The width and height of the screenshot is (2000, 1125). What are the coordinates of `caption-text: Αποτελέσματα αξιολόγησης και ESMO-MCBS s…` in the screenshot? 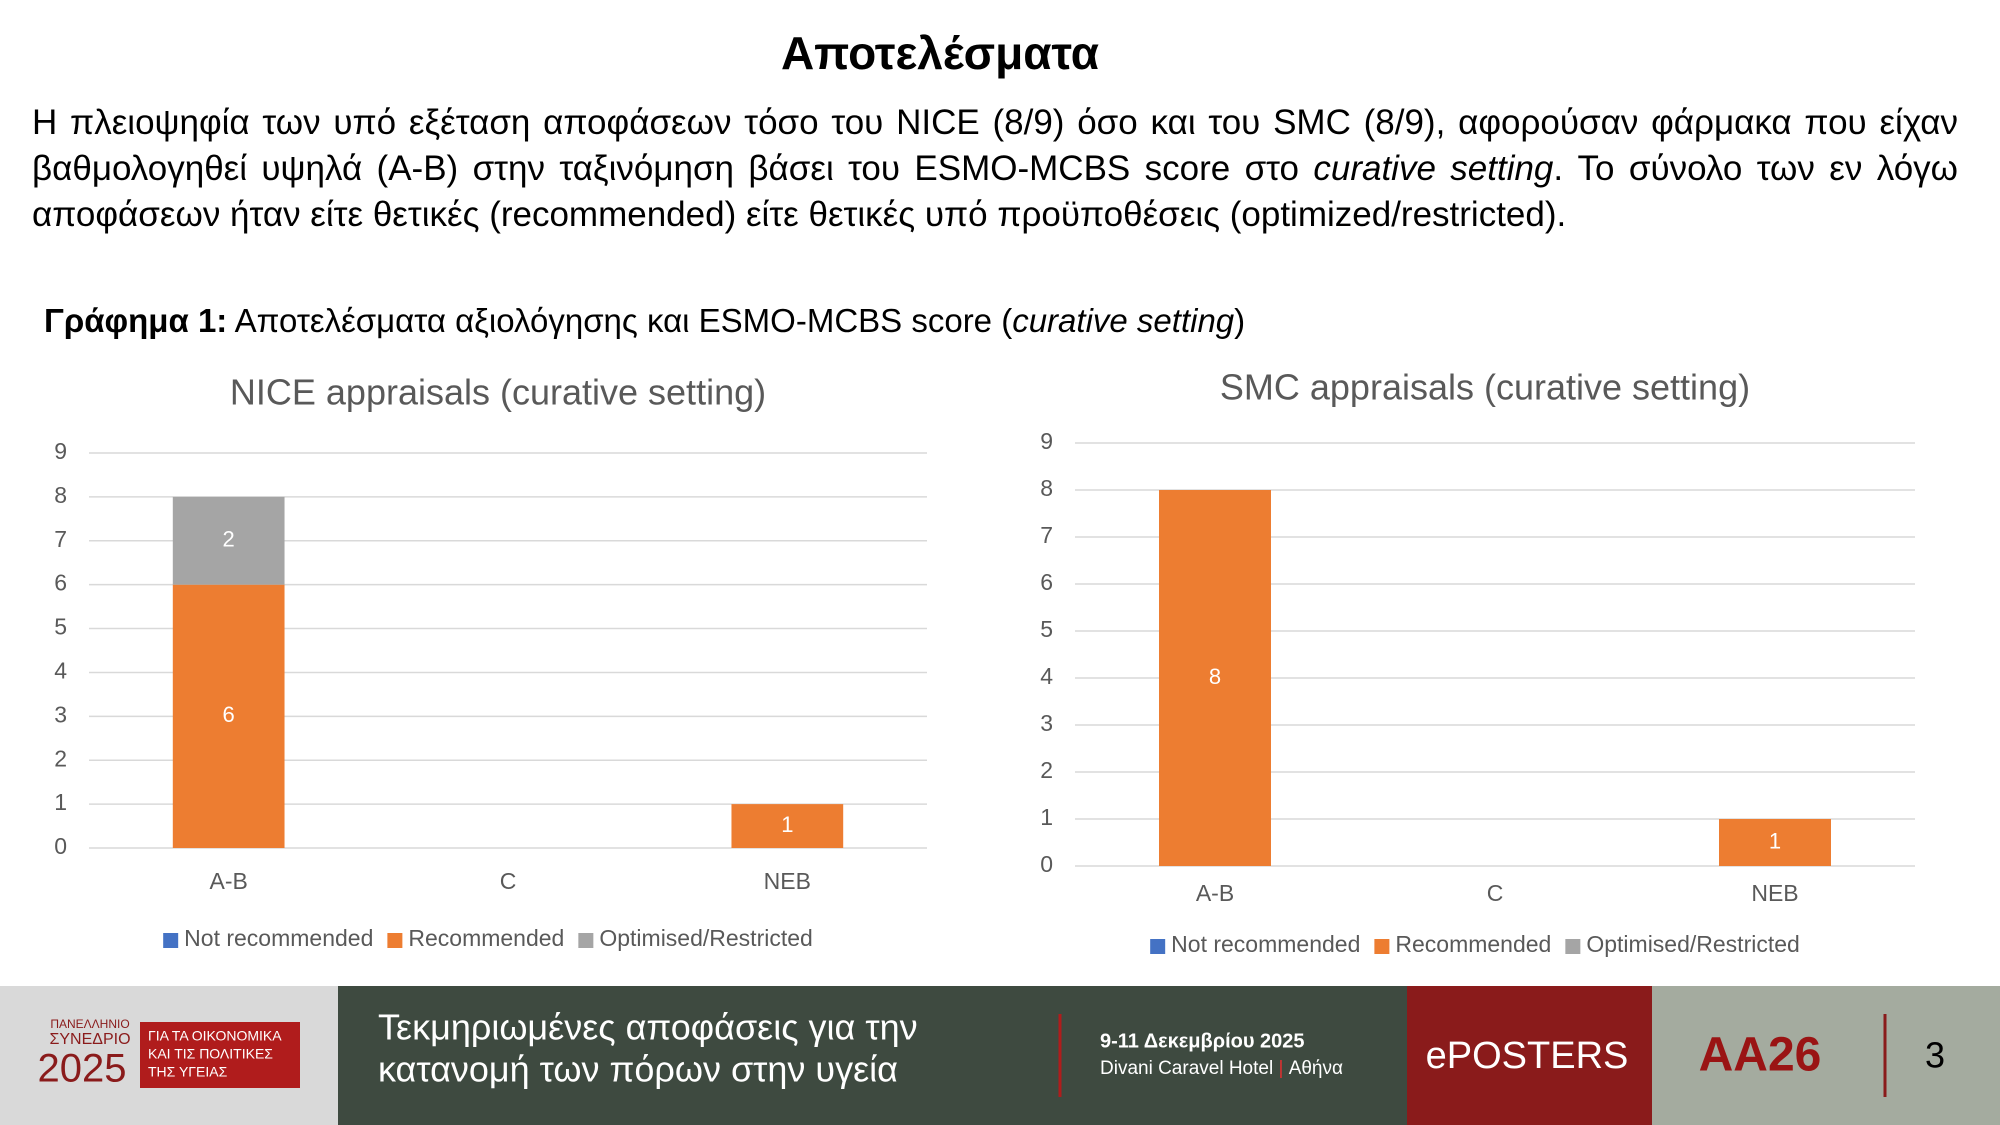 It's located at (620, 320).